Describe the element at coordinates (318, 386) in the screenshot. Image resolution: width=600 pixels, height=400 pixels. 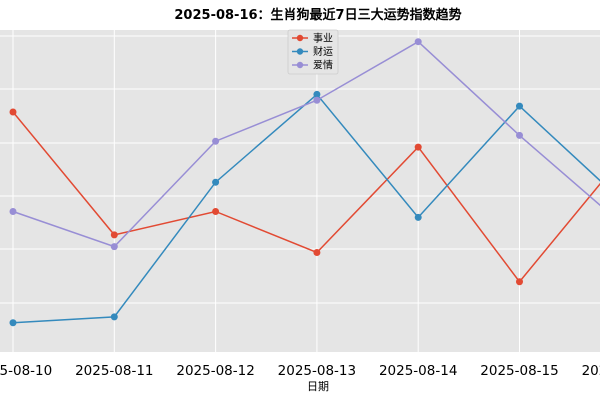
I see `x-axis-label: 日期` at that location.